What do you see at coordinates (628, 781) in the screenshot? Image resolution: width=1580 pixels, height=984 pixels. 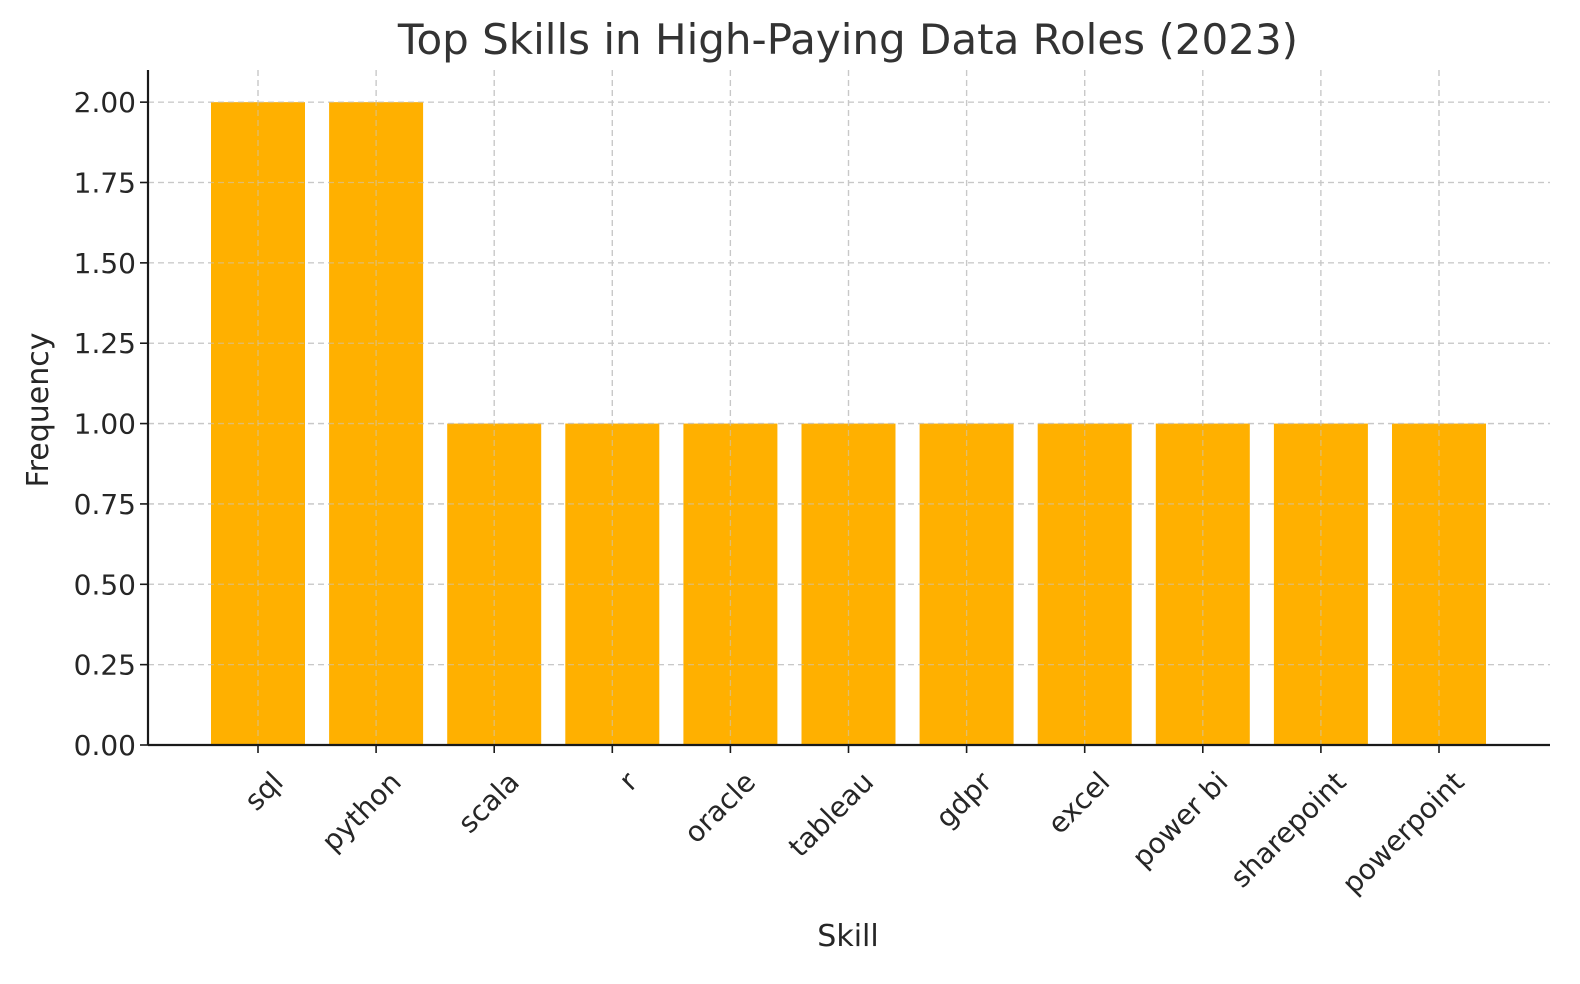 I see `x-tick-label: r` at bounding box center [628, 781].